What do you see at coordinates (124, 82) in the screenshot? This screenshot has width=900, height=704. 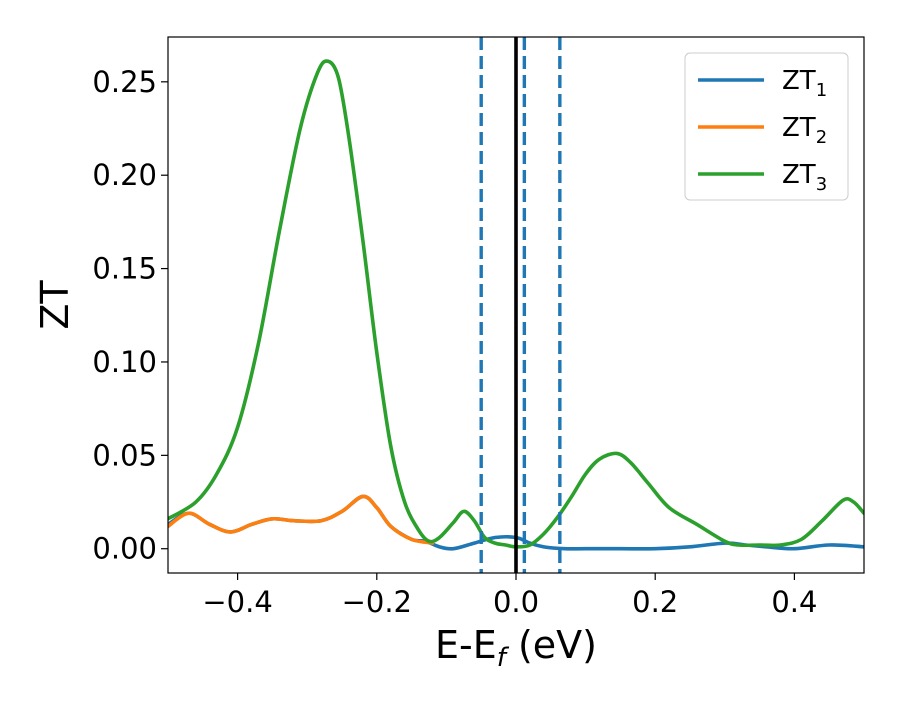 I see `y-tick-label: 0.25` at bounding box center [124, 82].